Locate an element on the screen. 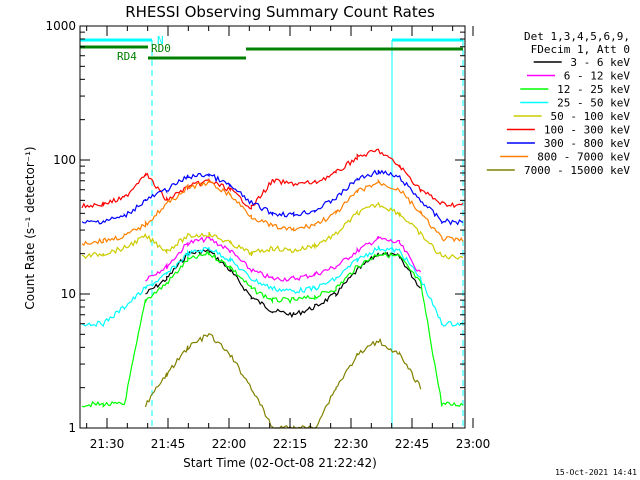 The height and width of the screenshot is (480, 640). y-tick-label: 100 is located at coordinates (64, 160).